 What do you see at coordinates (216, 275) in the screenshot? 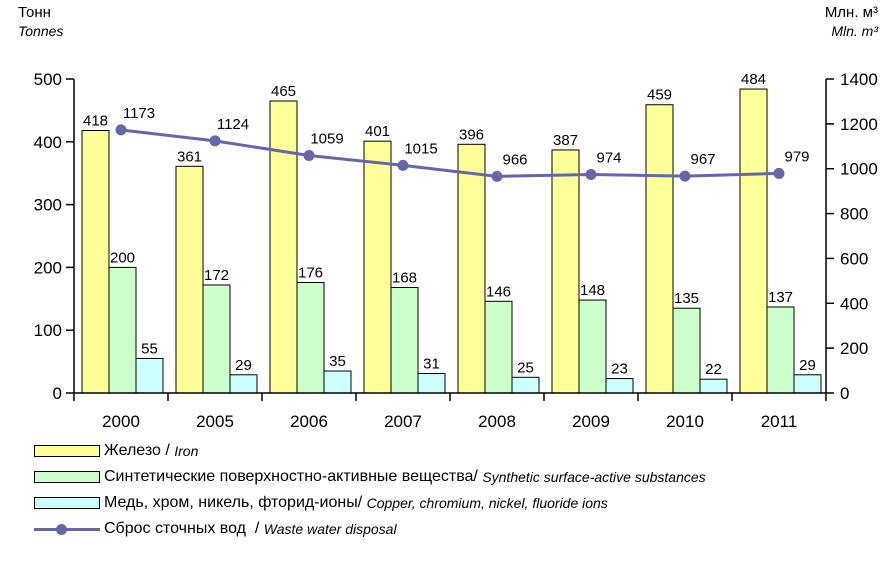
I see `data-label: 172` at bounding box center [216, 275].